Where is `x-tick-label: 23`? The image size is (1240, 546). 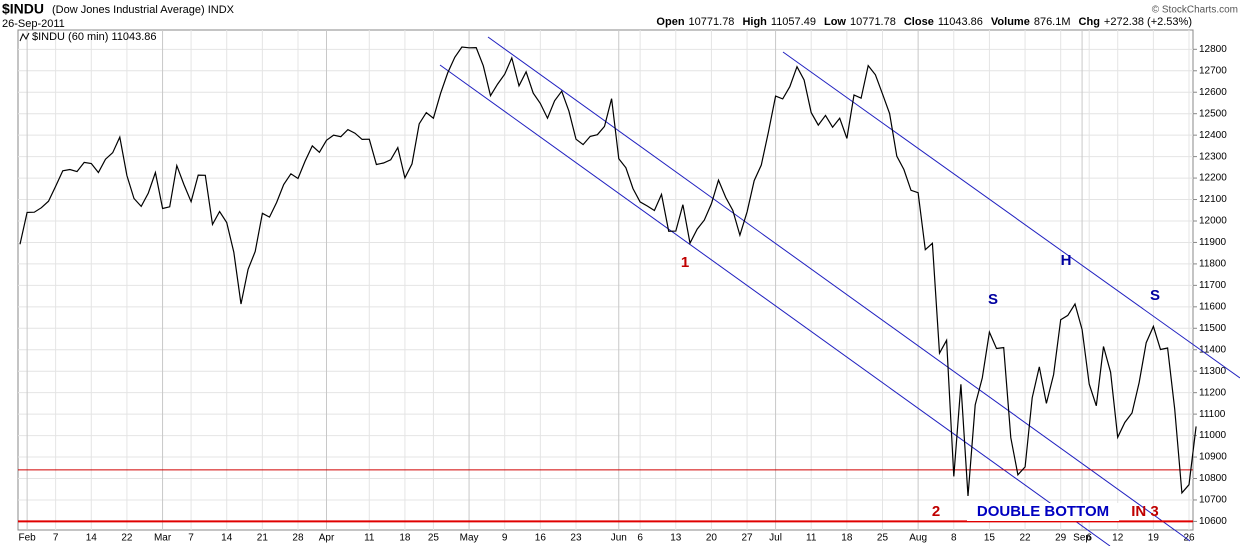
x-tick-label: 23 is located at coordinates (576, 538).